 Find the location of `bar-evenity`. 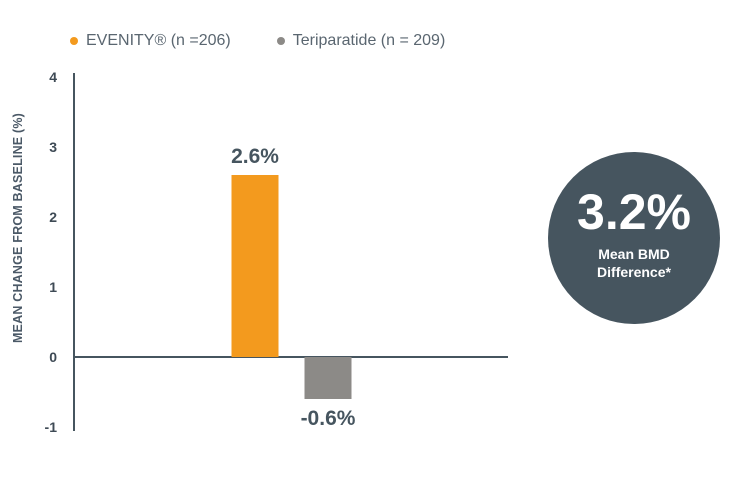

bar-evenity is located at coordinates (255, 266).